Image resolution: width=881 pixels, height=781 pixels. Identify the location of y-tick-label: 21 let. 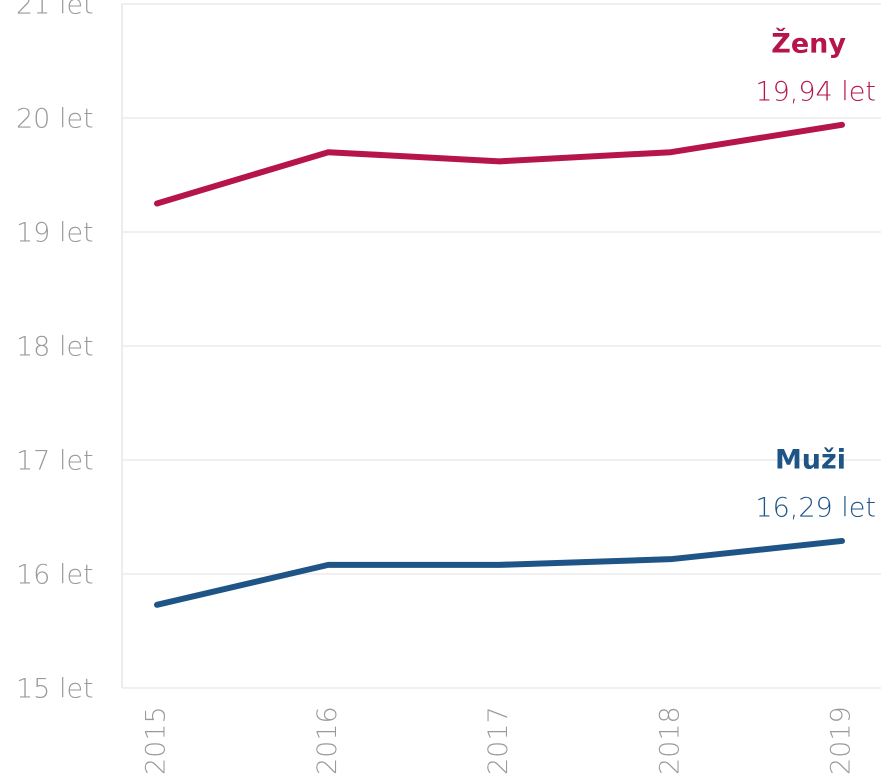
(55, 10).